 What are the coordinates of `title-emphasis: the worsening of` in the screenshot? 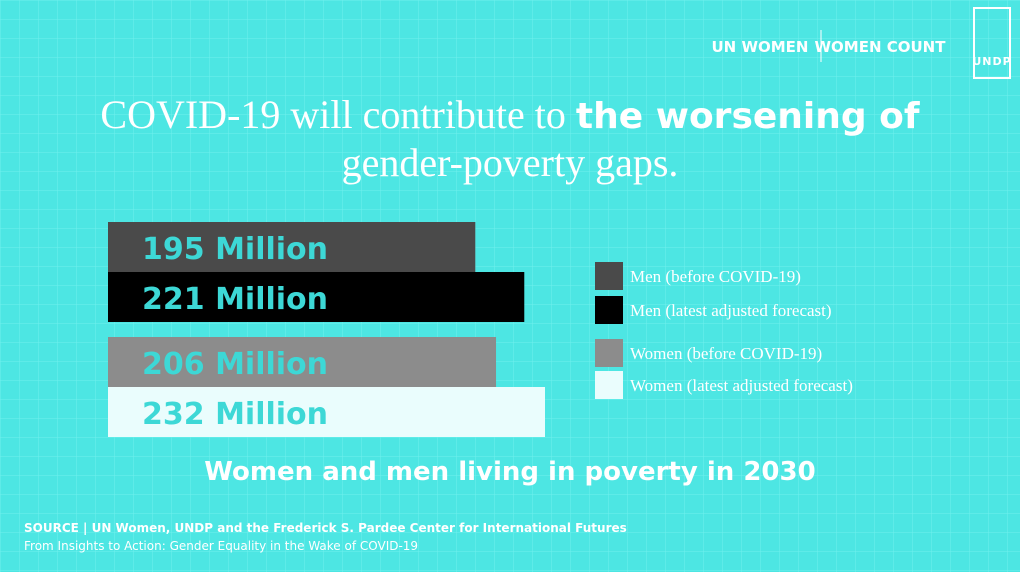 It's located at (748, 116).